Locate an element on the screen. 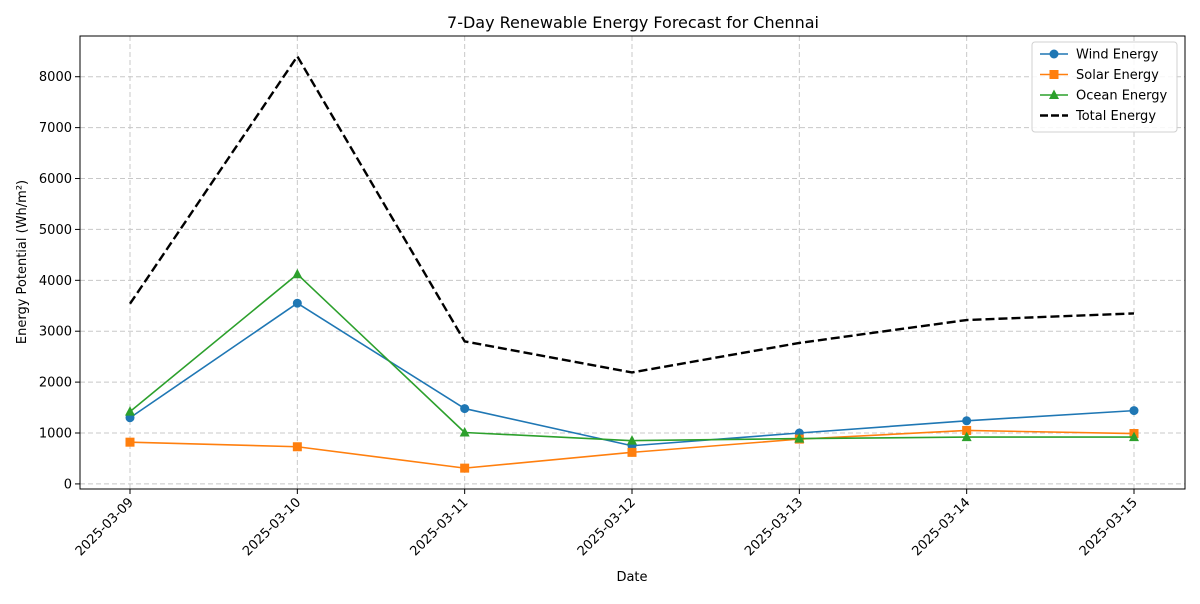  x-tick-label: 2025-03-13 is located at coordinates (774, 527).